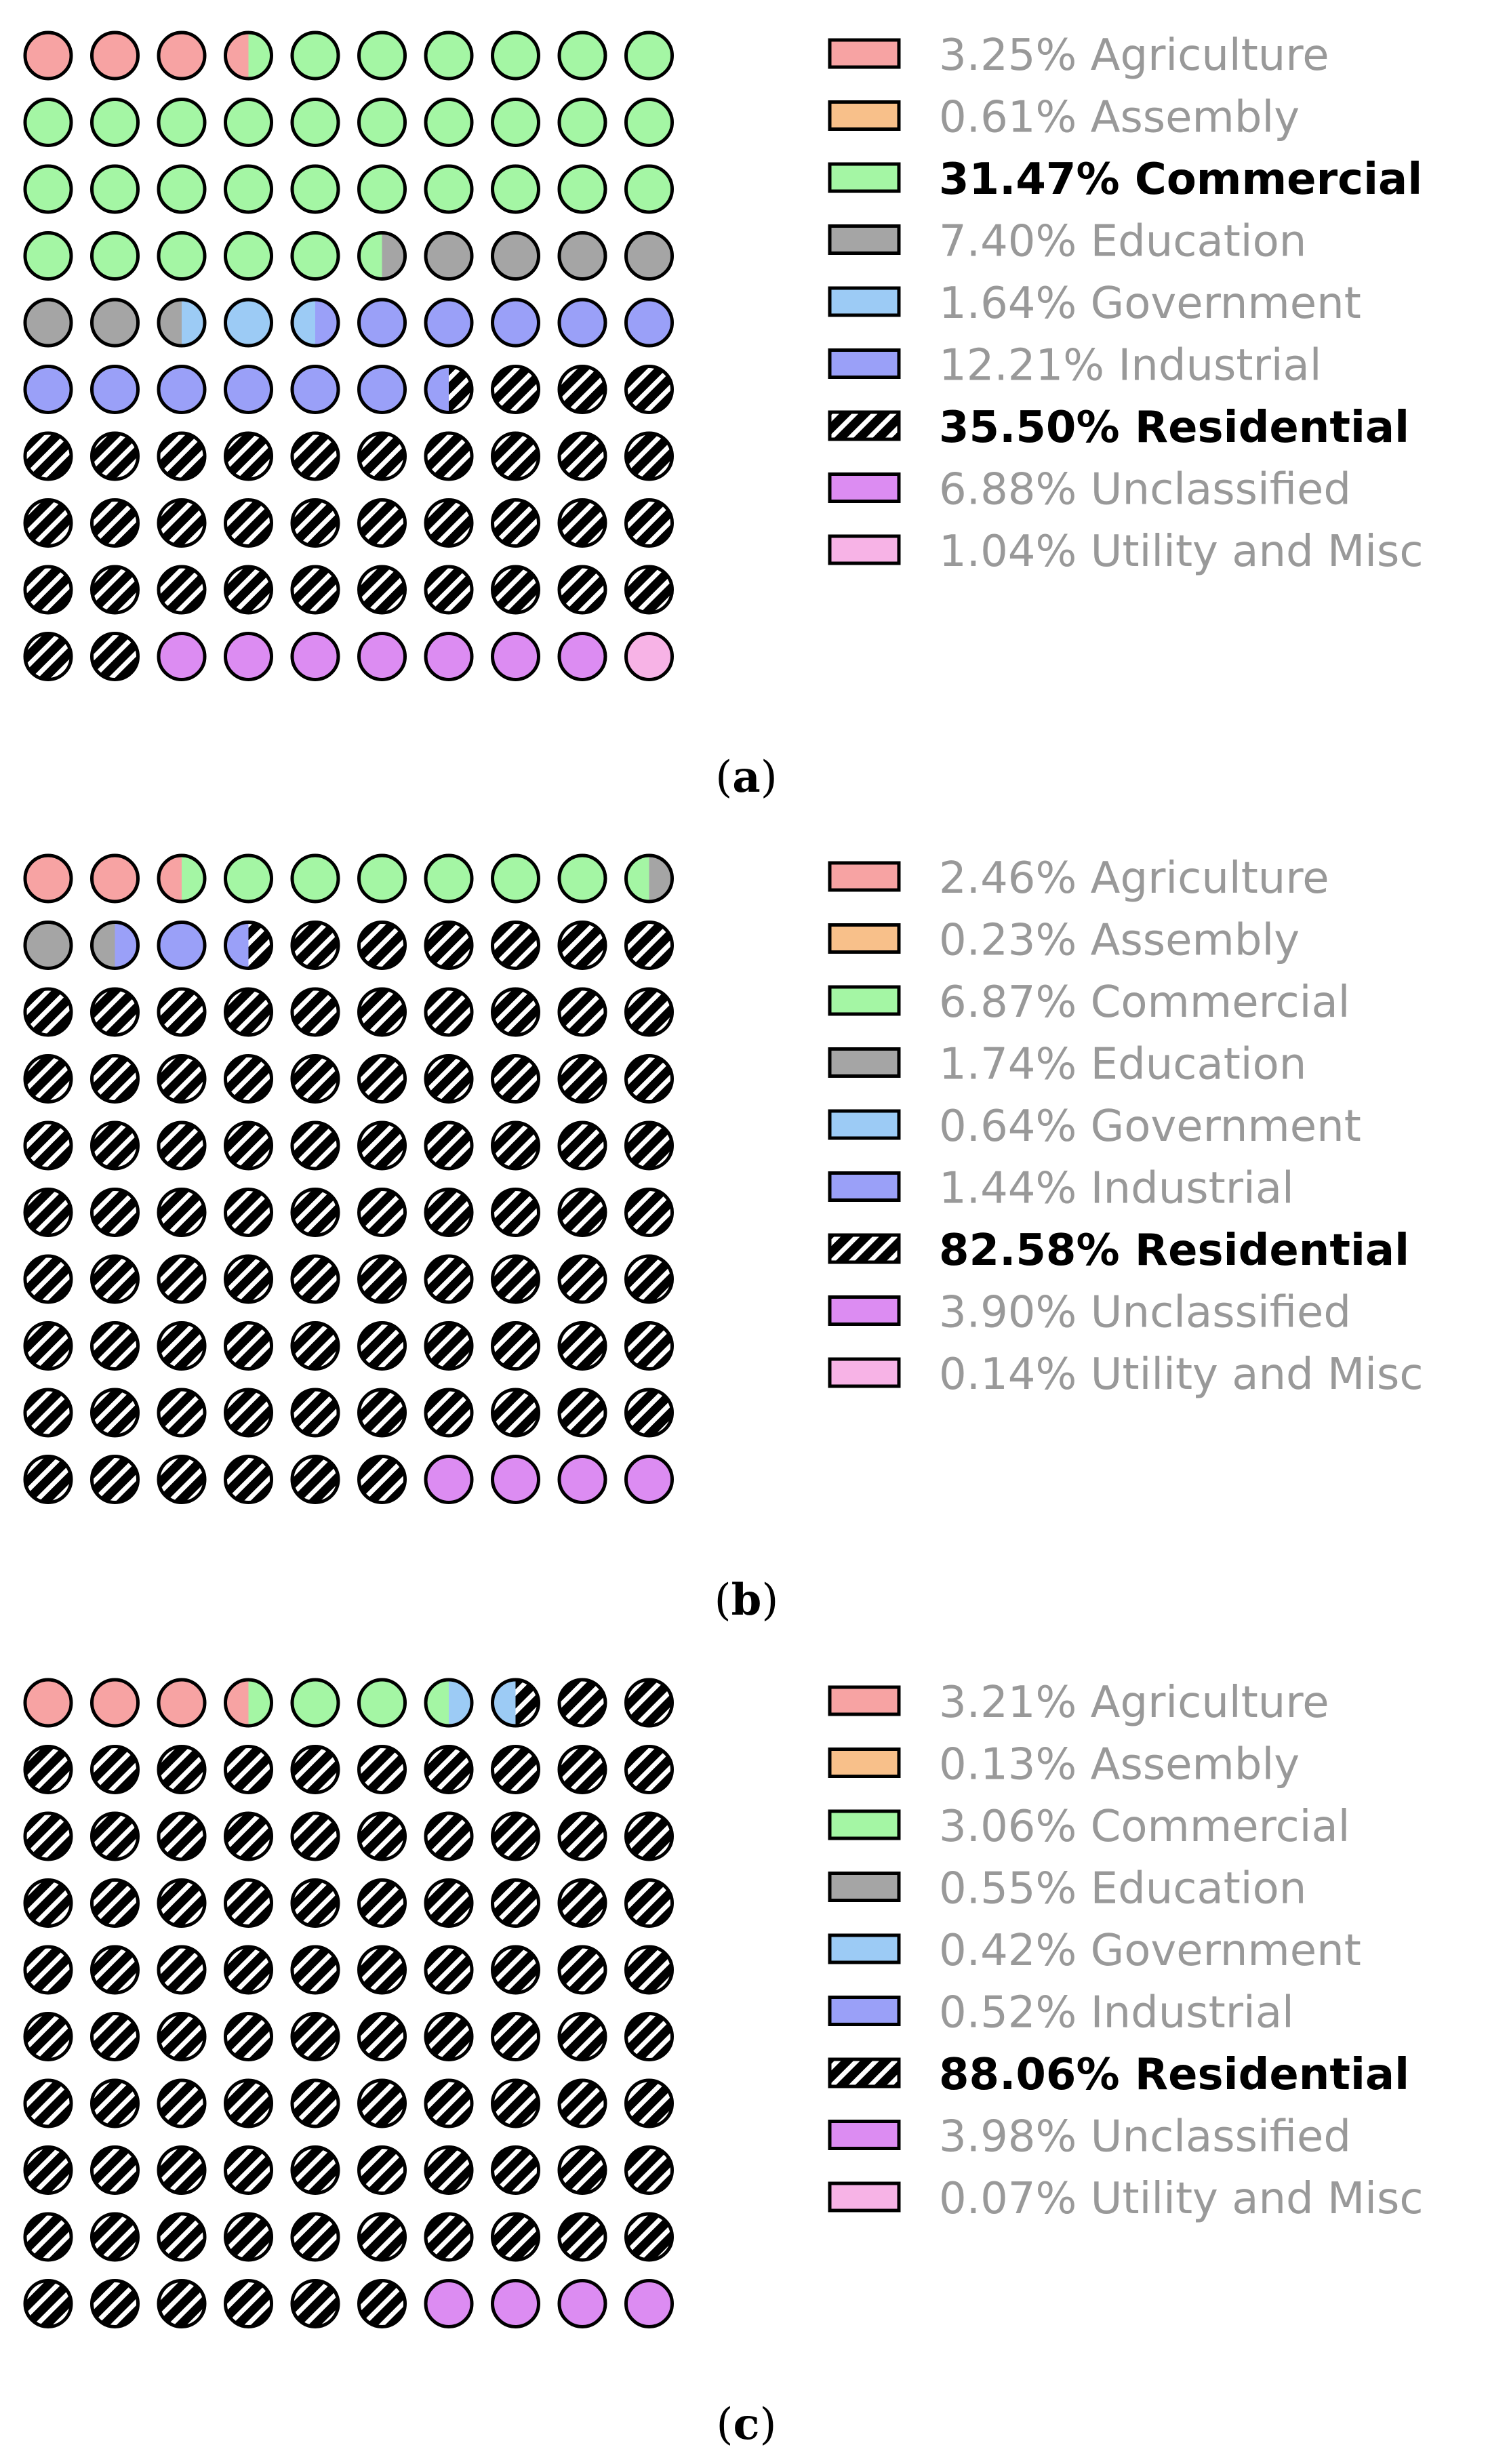 Image resolution: width=1488 pixels, height=2464 pixels. I want to click on legend-entry-industrial: 1.44% Industrial, so click(1061, 1189).